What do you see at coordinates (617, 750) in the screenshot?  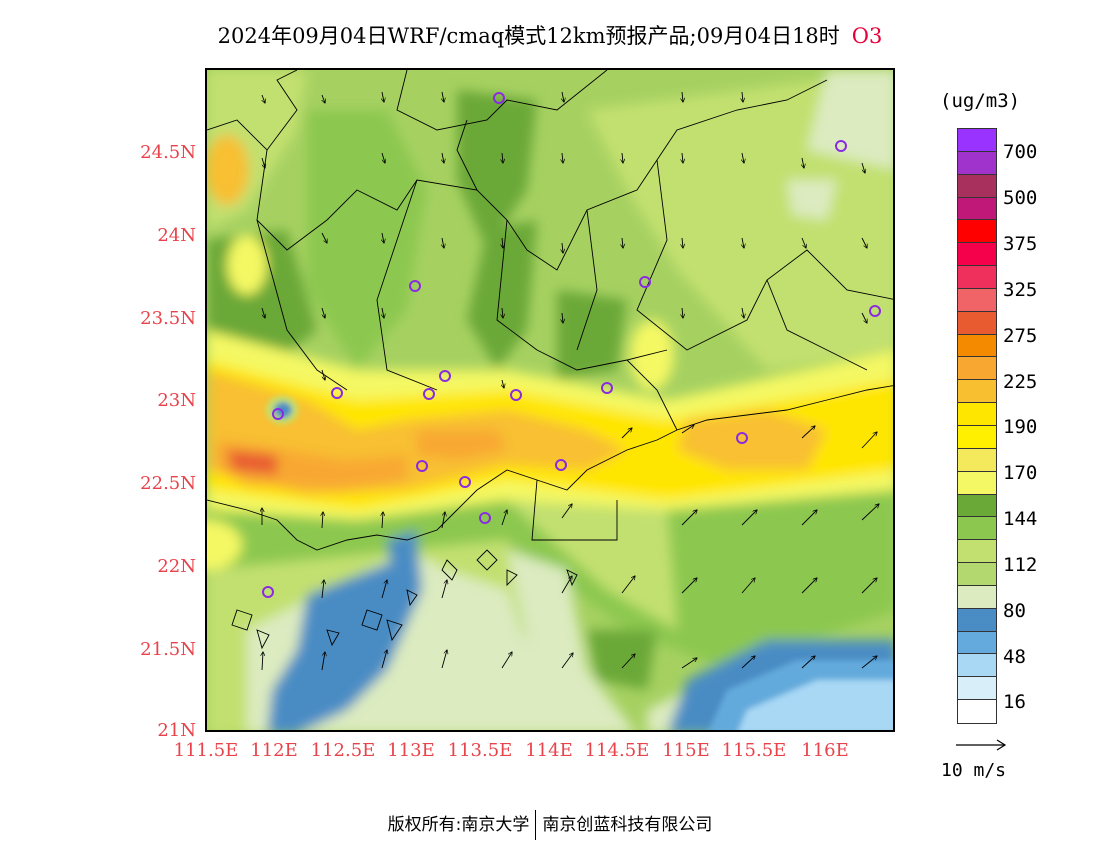 I see `lon-label: 114.5E` at bounding box center [617, 750].